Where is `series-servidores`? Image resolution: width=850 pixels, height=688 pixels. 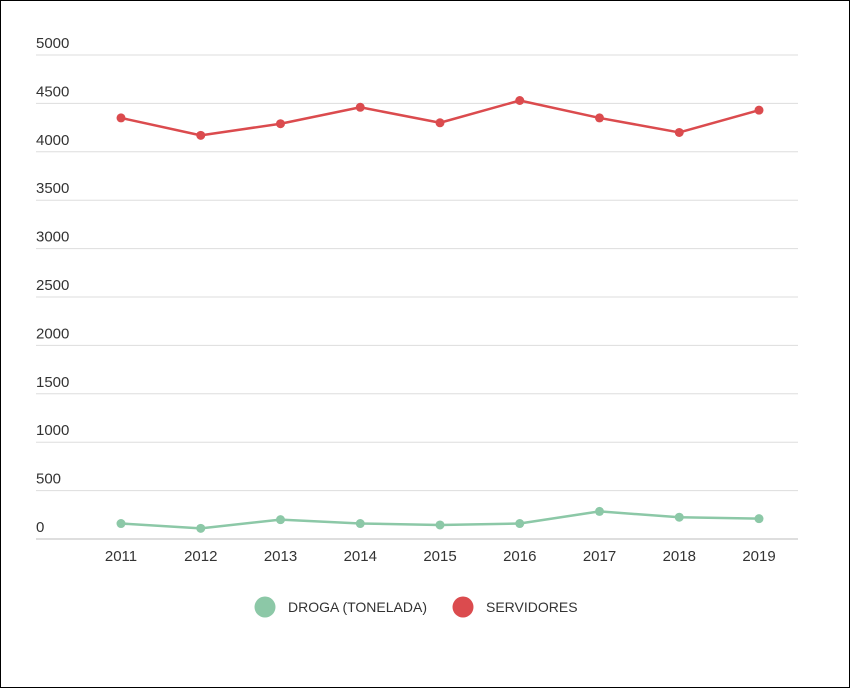 series-servidores is located at coordinates (440, 117).